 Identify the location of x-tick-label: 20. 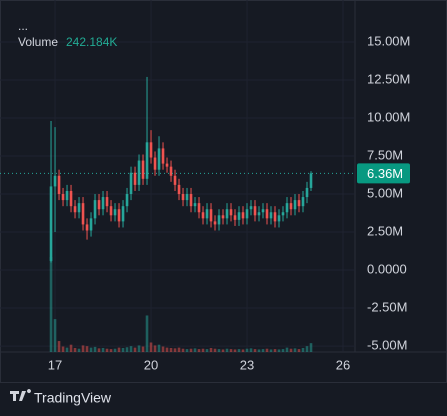
(151, 364).